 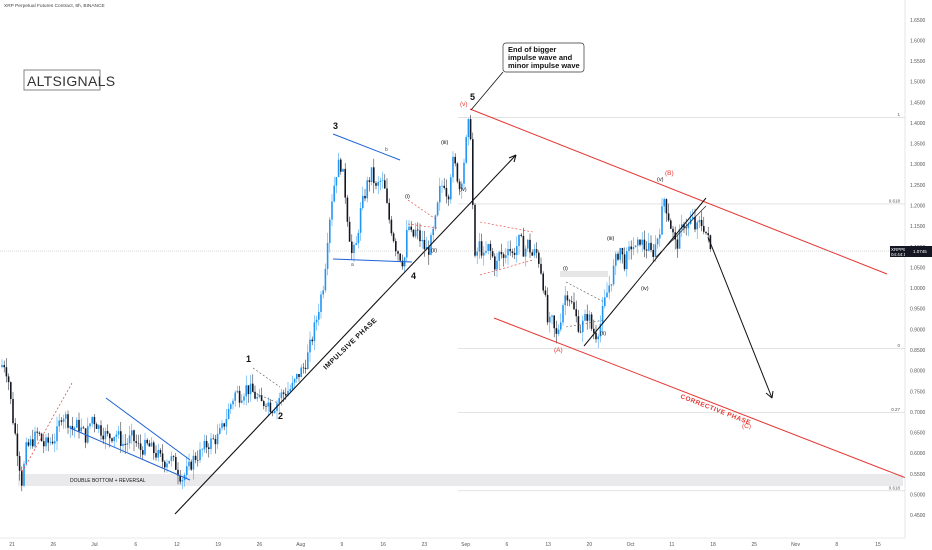 I want to click on sub-wave-iii: (iii), so click(x=444, y=143).